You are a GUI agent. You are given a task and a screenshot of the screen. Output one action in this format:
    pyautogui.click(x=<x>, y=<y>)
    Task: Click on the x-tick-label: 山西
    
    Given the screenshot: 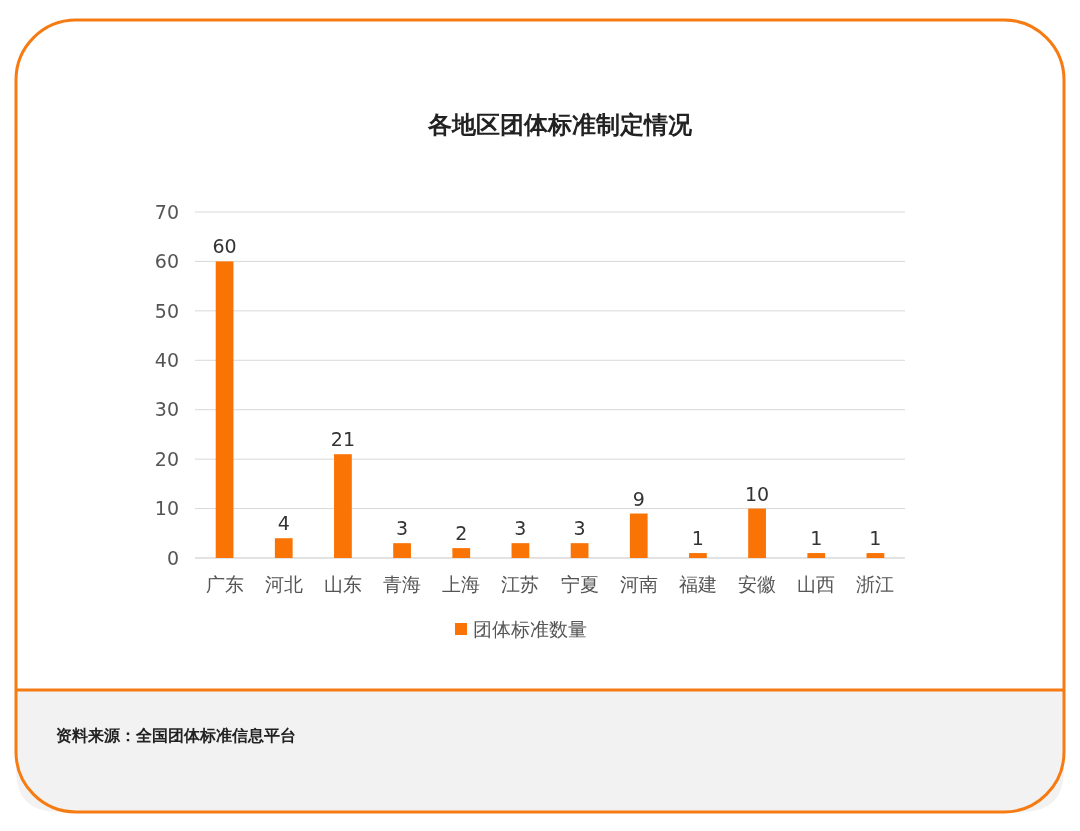 What is the action you would take?
    pyautogui.click(x=816, y=584)
    